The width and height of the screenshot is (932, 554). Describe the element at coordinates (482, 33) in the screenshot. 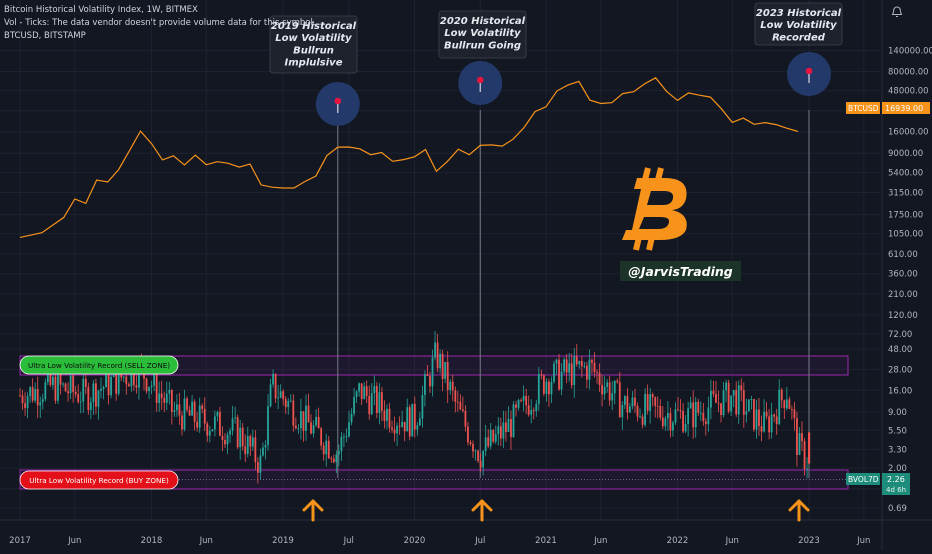

I see `annotation-line: Low Volatility` at that location.